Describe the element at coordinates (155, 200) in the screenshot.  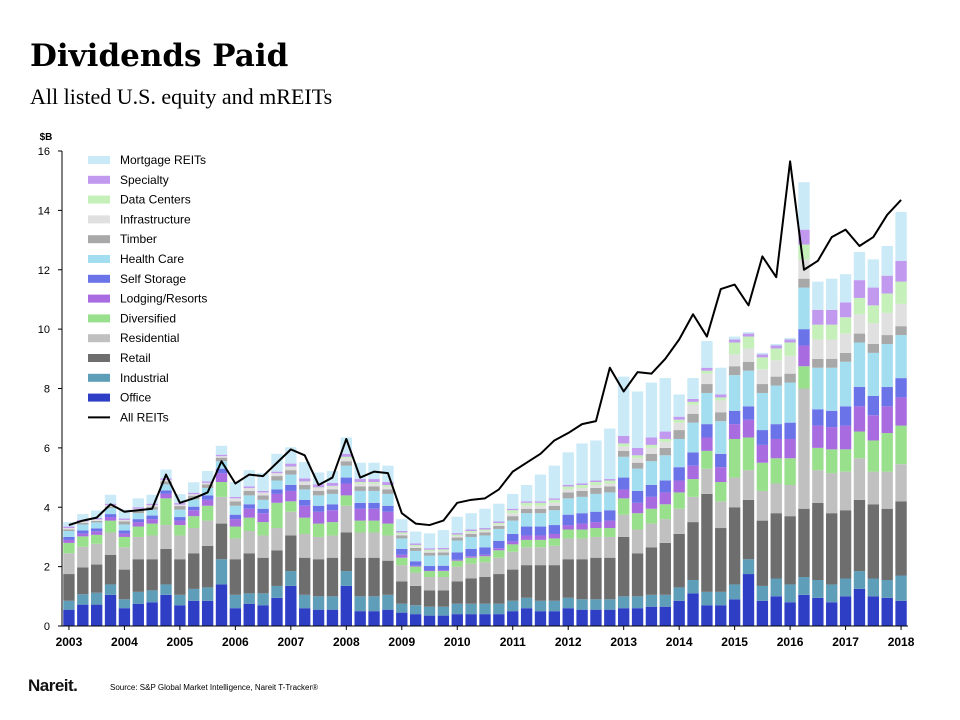
I see `legend-label: Data Centers` at that location.